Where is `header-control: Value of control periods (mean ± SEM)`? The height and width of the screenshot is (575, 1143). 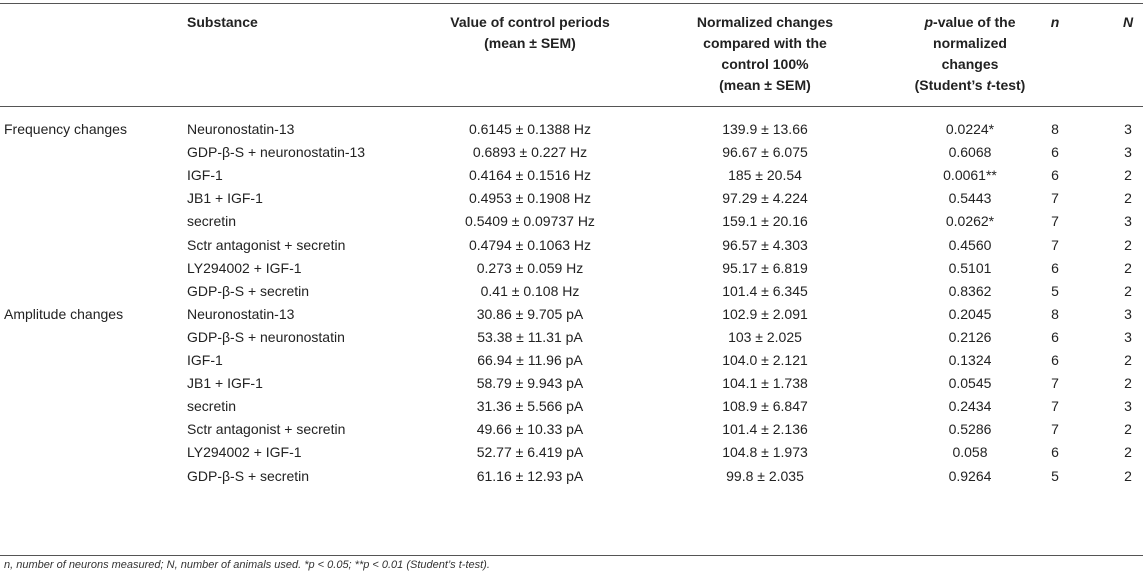
header-control: Value of control periods (mean ± SEM) is located at coordinates (530, 33).